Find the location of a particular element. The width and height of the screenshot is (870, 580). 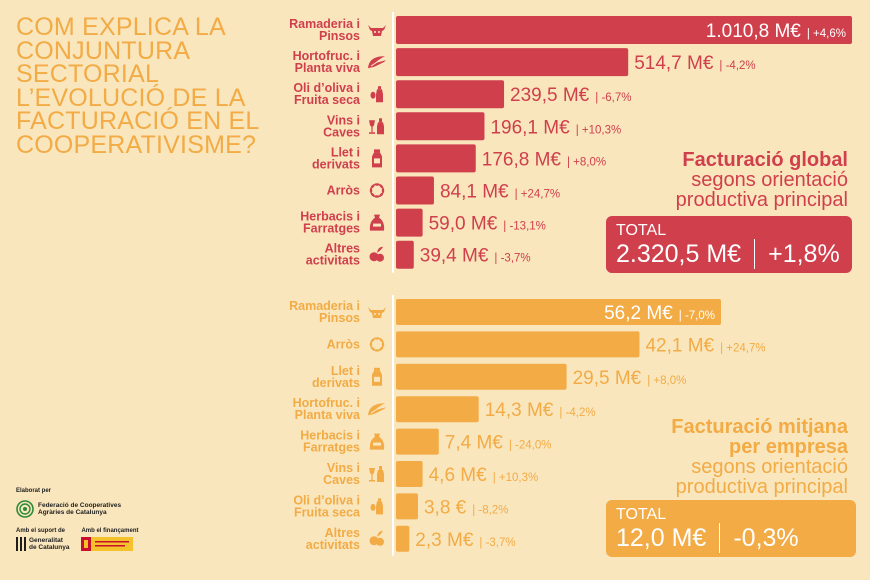

average-subtitle-2: productiva principal is located at coordinates (761, 487).